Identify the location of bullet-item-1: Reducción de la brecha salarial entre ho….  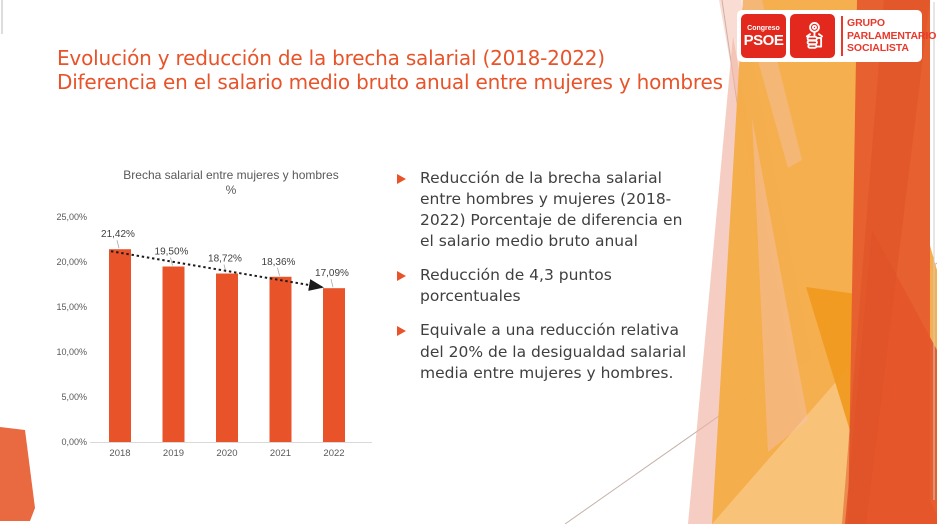
(546, 210).